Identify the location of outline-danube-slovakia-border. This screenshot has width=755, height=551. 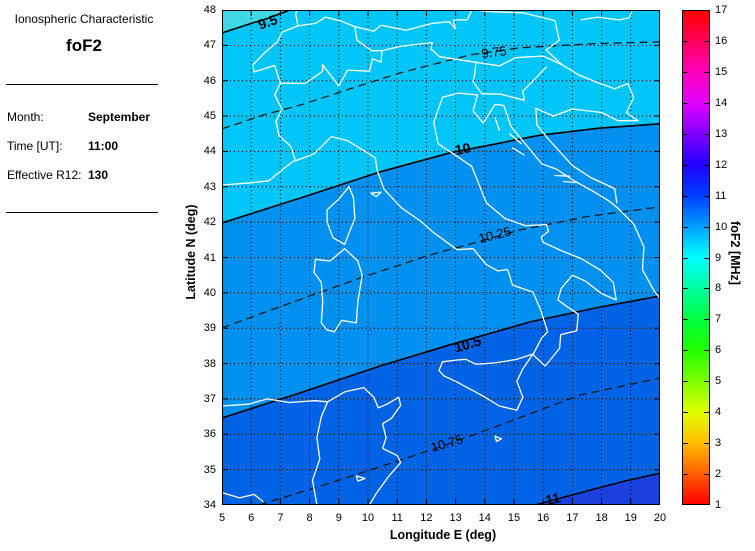
(606, 15).